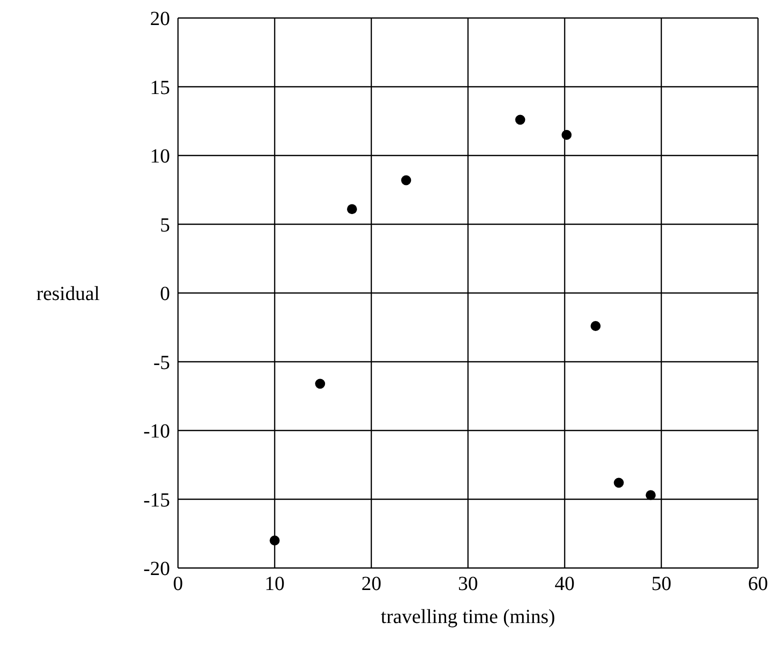 The image size is (775, 658). Describe the element at coordinates (160, 19) in the screenshot. I see `y-tick-label: 20` at that location.